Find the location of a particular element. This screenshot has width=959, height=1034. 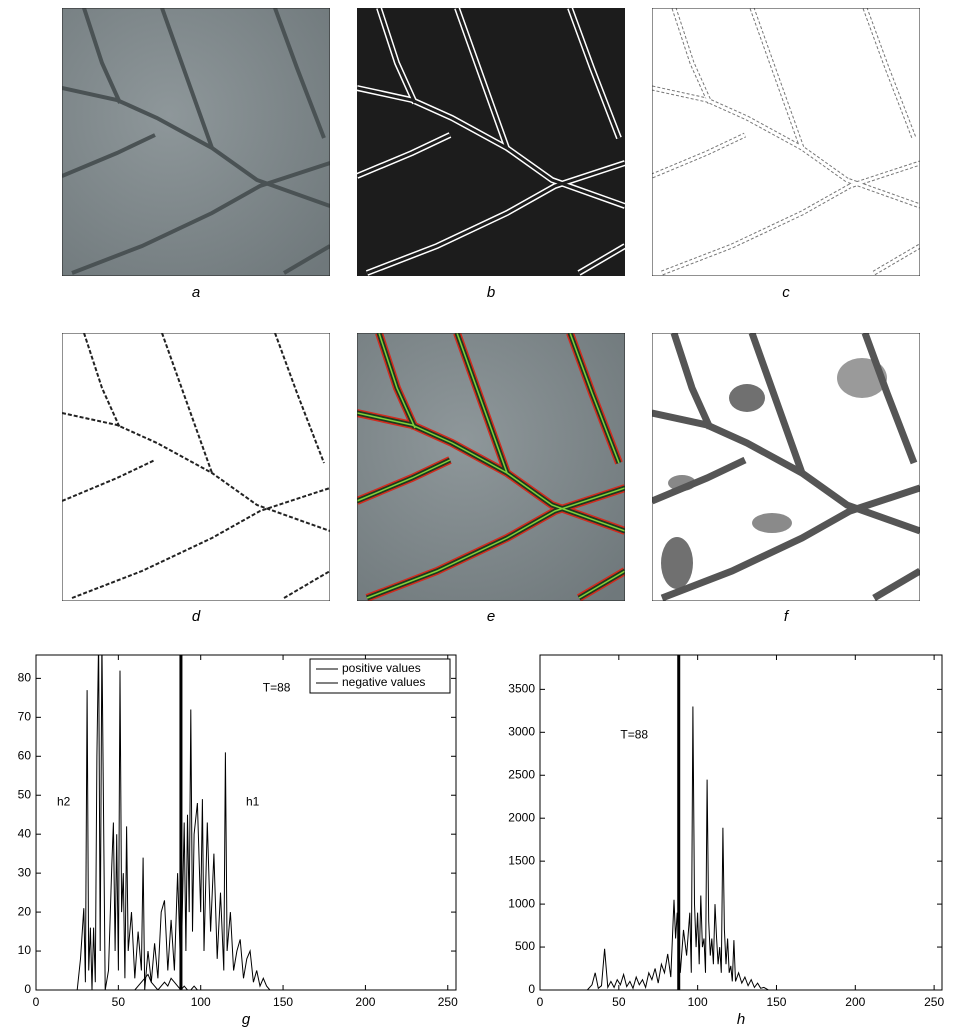

y-tick-label: 20 is located at coordinates (25, 911).